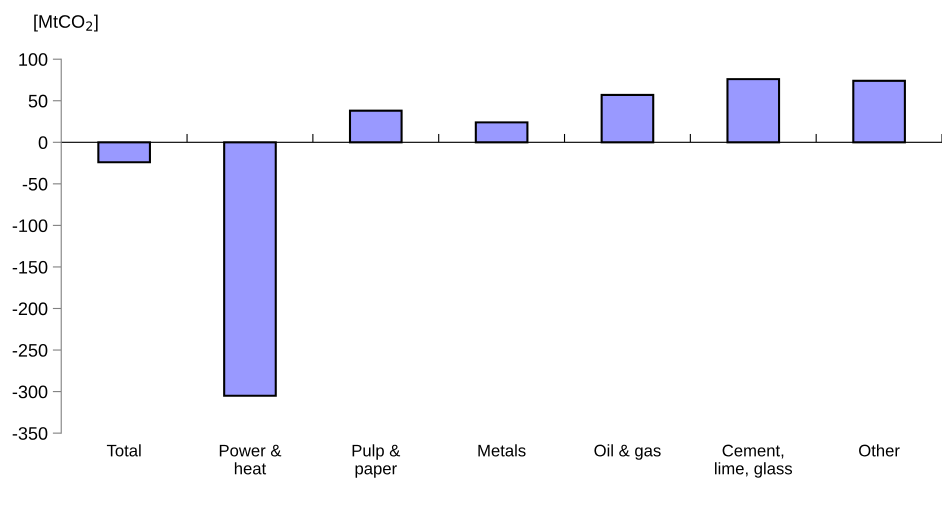 The image size is (942, 506). I want to click on y-tick-label: -350, so click(30, 433).